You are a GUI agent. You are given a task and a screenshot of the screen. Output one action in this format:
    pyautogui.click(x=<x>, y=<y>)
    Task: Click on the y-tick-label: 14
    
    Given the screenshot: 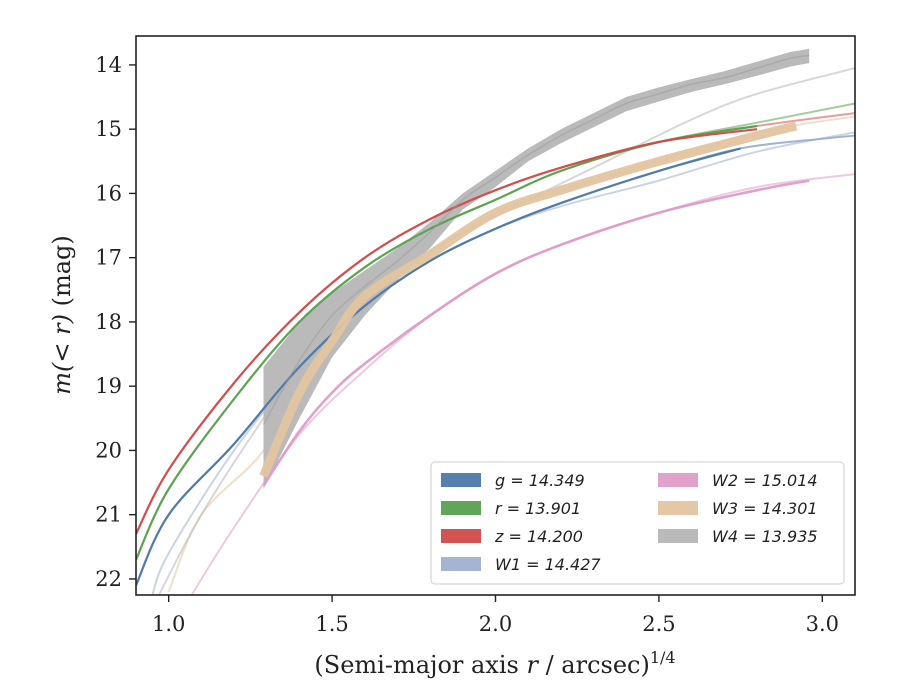 What is the action you would take?
    pyautogui.click(x=108, y=65)
    